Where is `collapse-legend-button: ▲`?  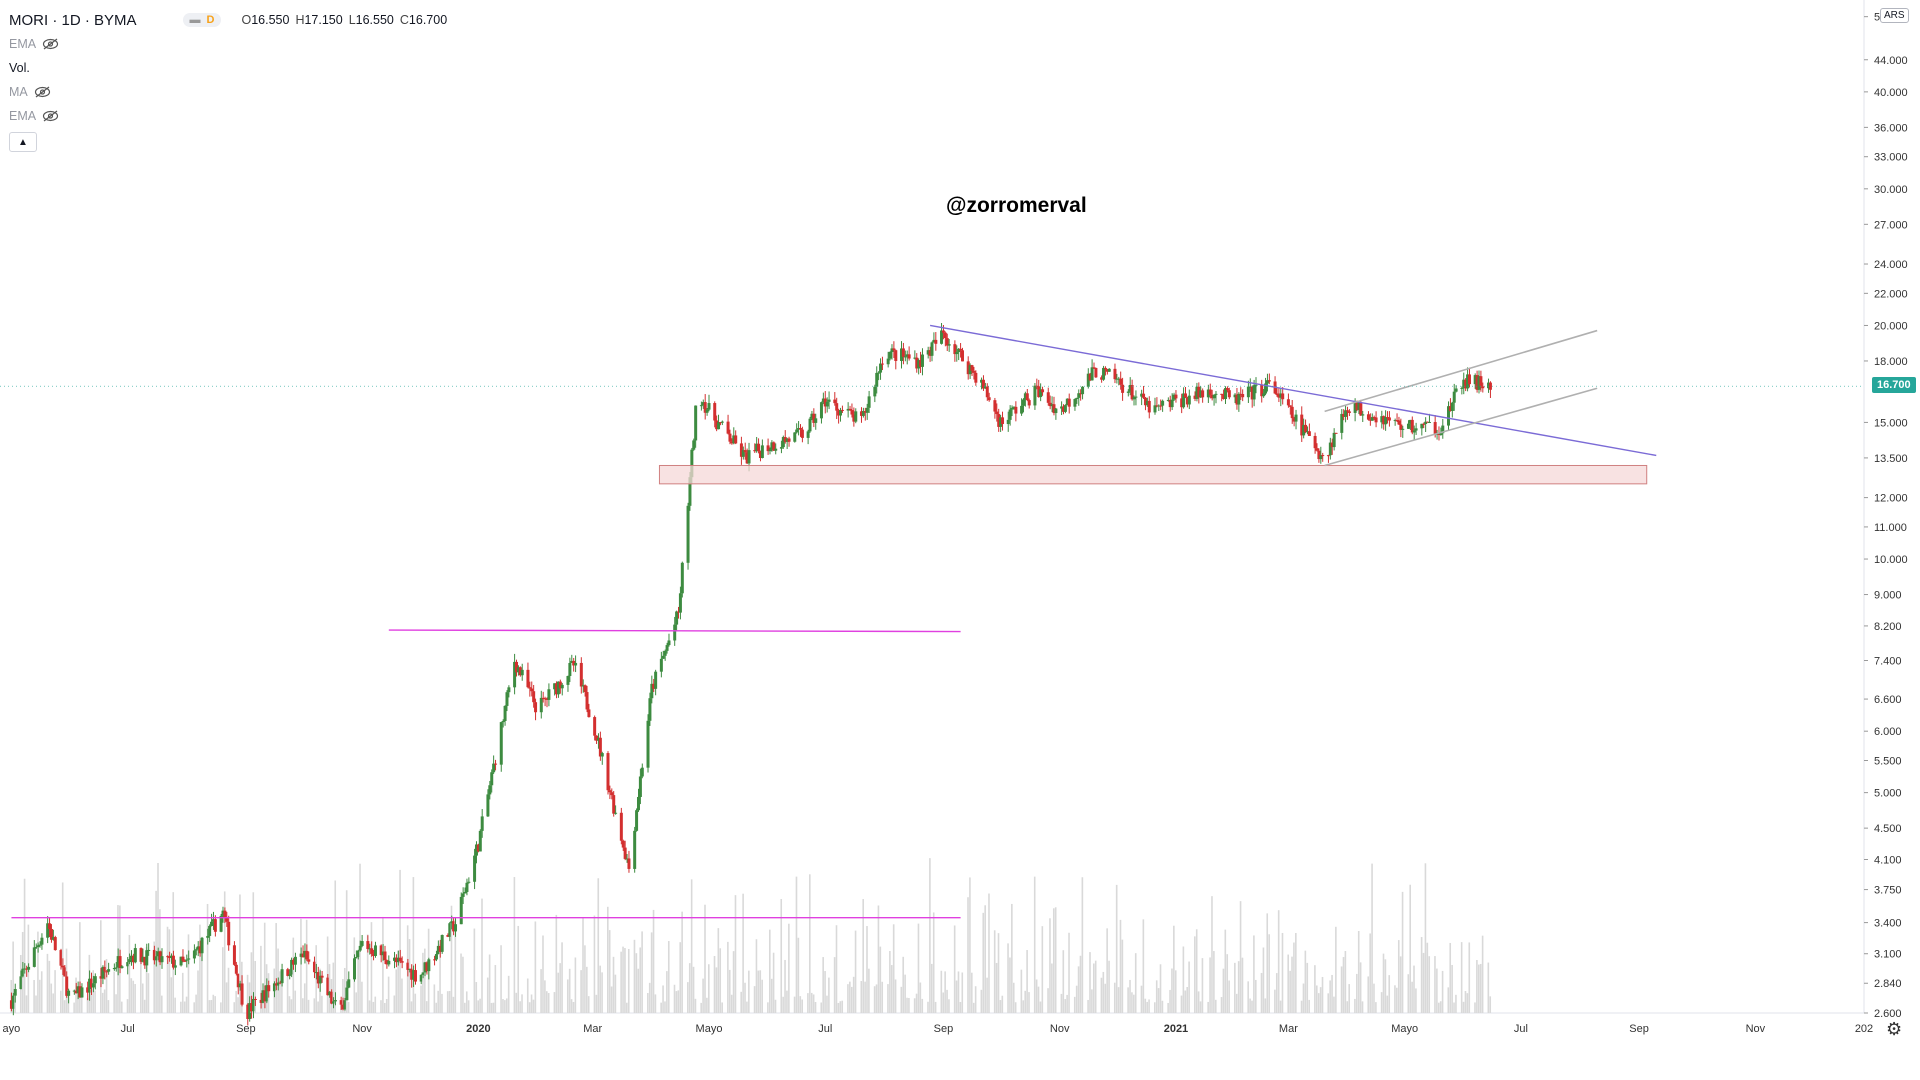
collapse-legend-button: ▲ is located at coordinates (23, 142).